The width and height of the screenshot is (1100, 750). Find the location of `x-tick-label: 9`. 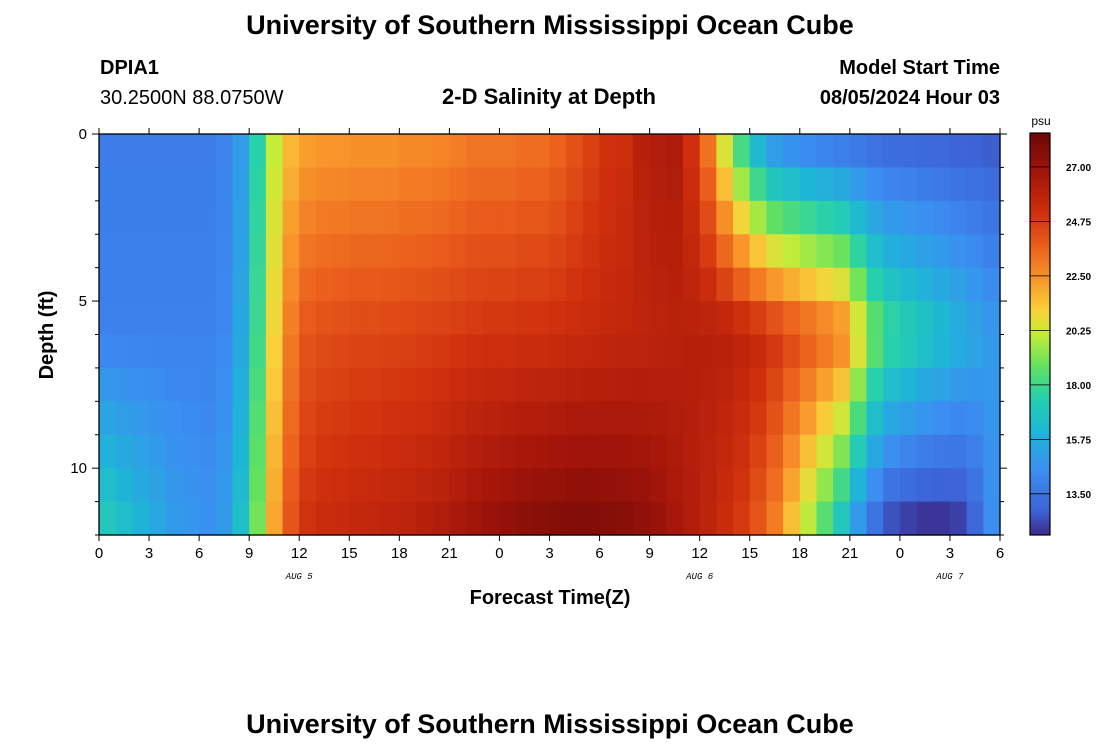

x-tick-label: 9 is located at coordinates (649, 553).